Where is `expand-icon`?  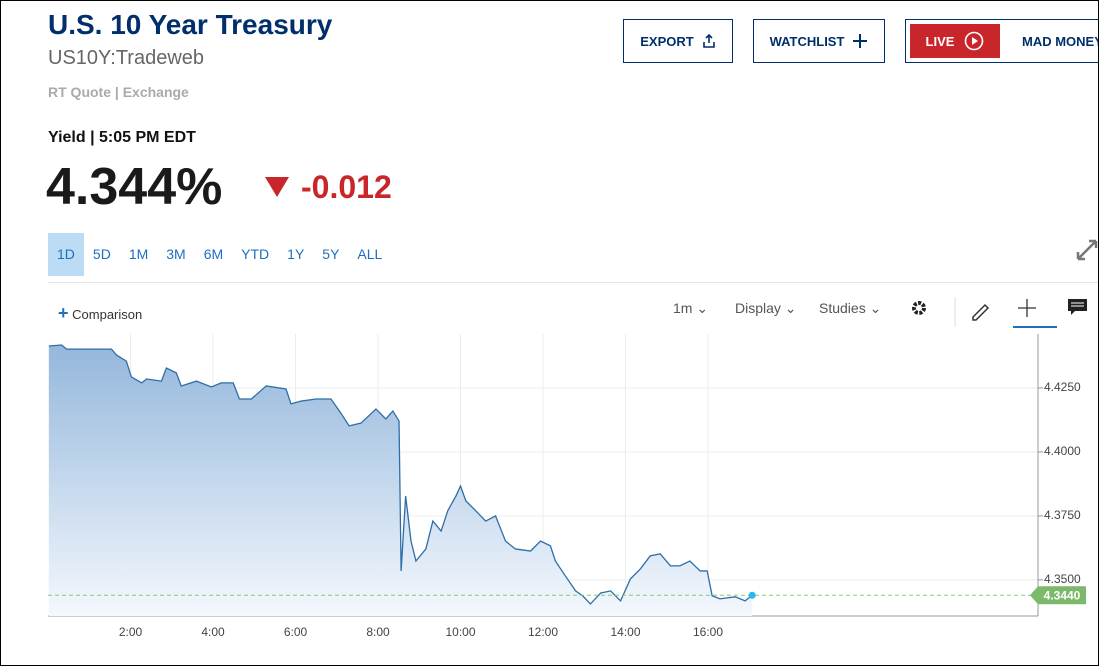 expand-icon is located at coordinates (1087, 247).